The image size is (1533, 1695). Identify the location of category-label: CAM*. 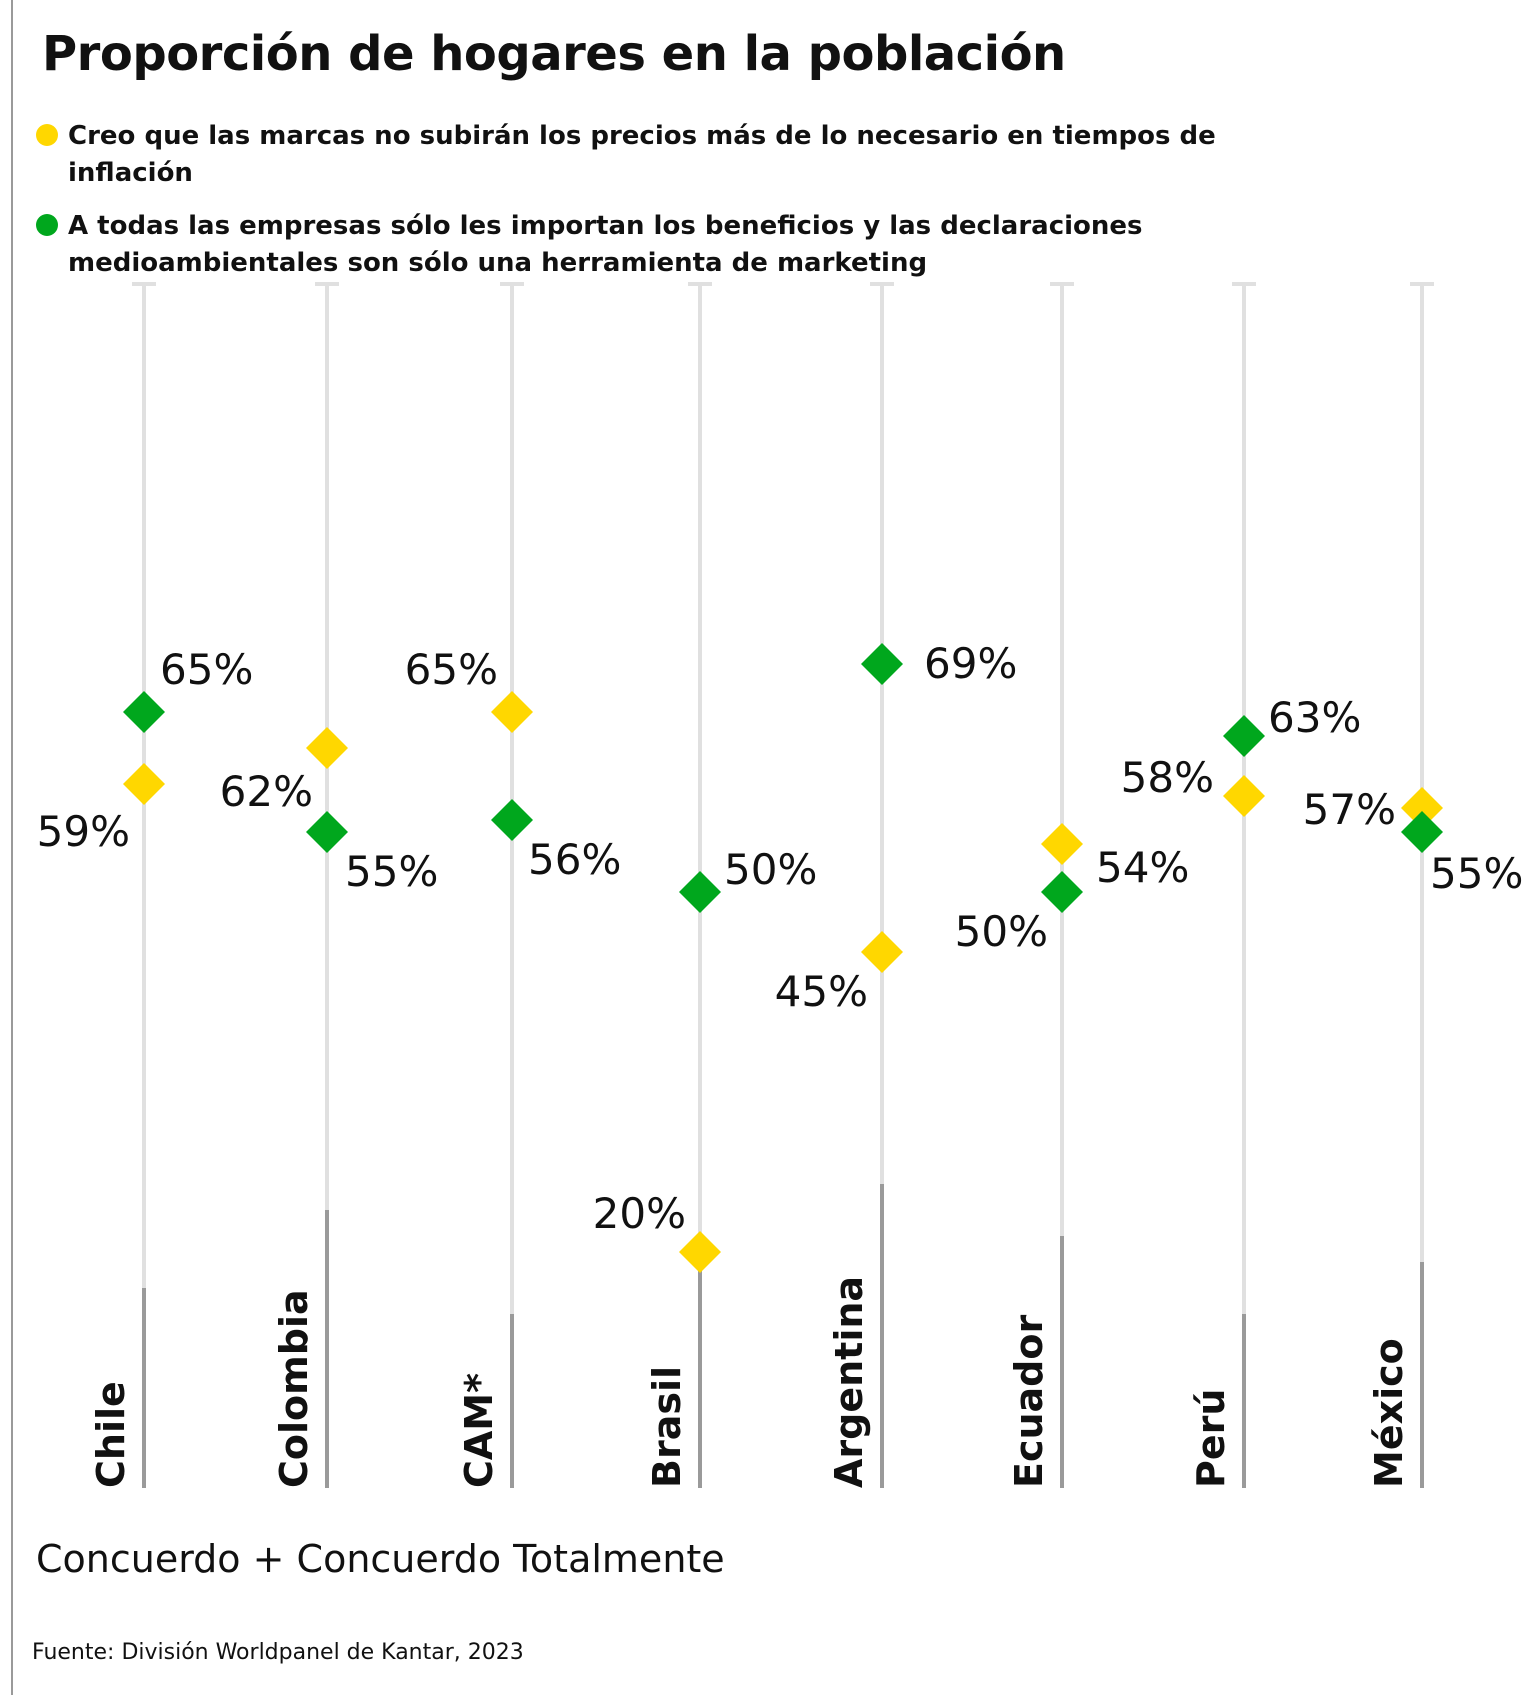
(479, 1430).